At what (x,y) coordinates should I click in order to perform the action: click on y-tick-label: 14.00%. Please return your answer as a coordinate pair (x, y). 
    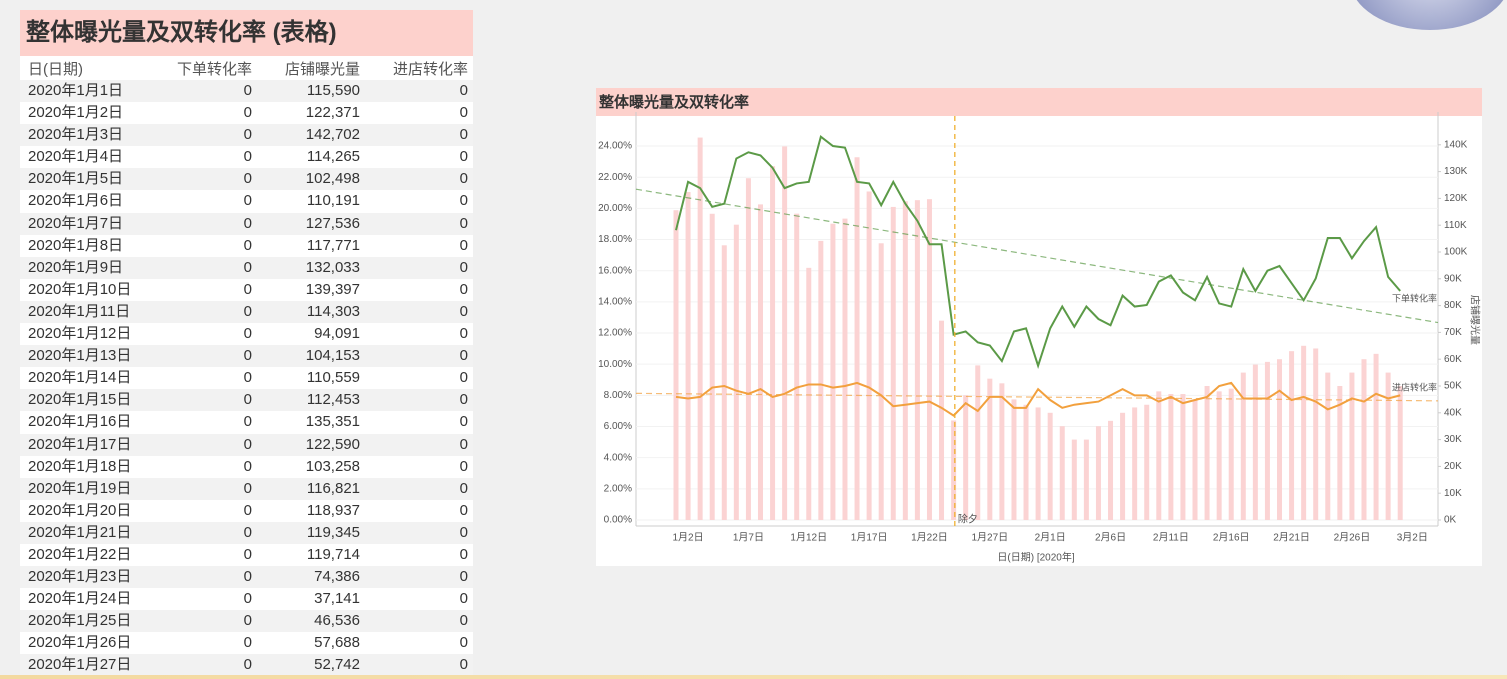
    Looking at the image, I should click on (615, 302).